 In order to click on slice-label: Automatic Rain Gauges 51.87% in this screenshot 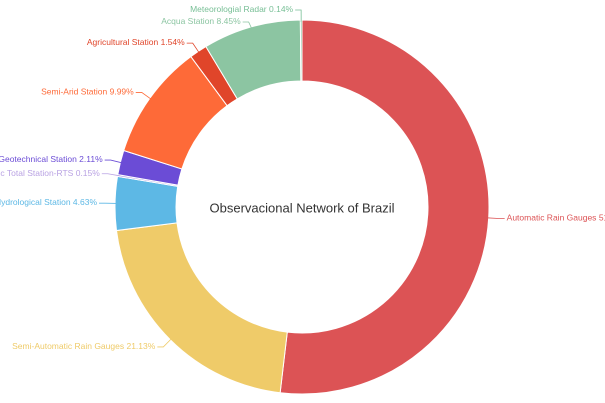, I will do `click(556, 218)`.